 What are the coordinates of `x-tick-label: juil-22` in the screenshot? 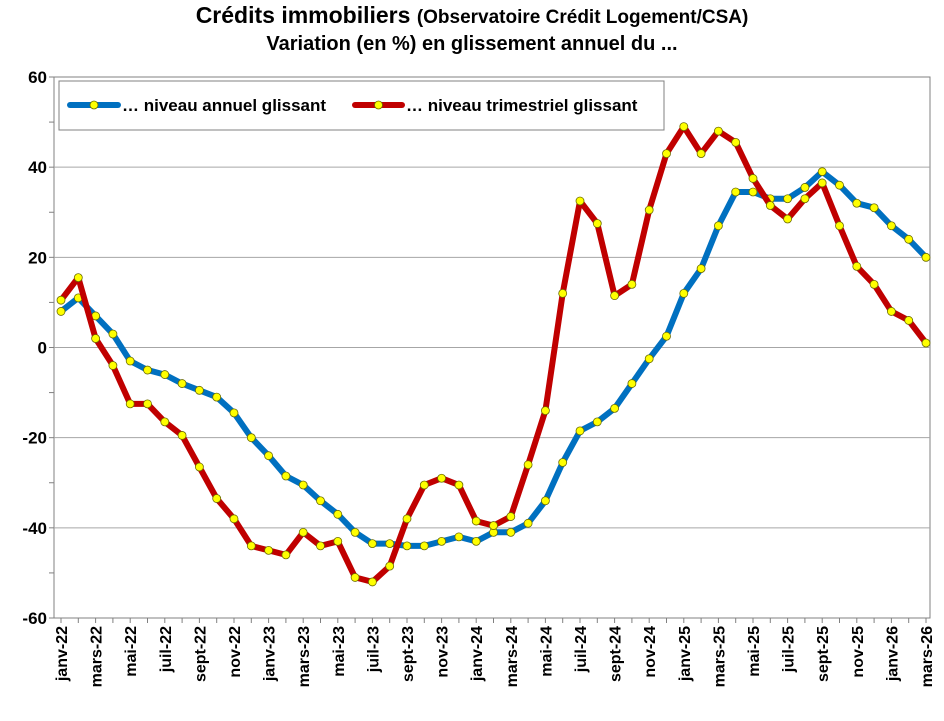 It's located at (166, 649).